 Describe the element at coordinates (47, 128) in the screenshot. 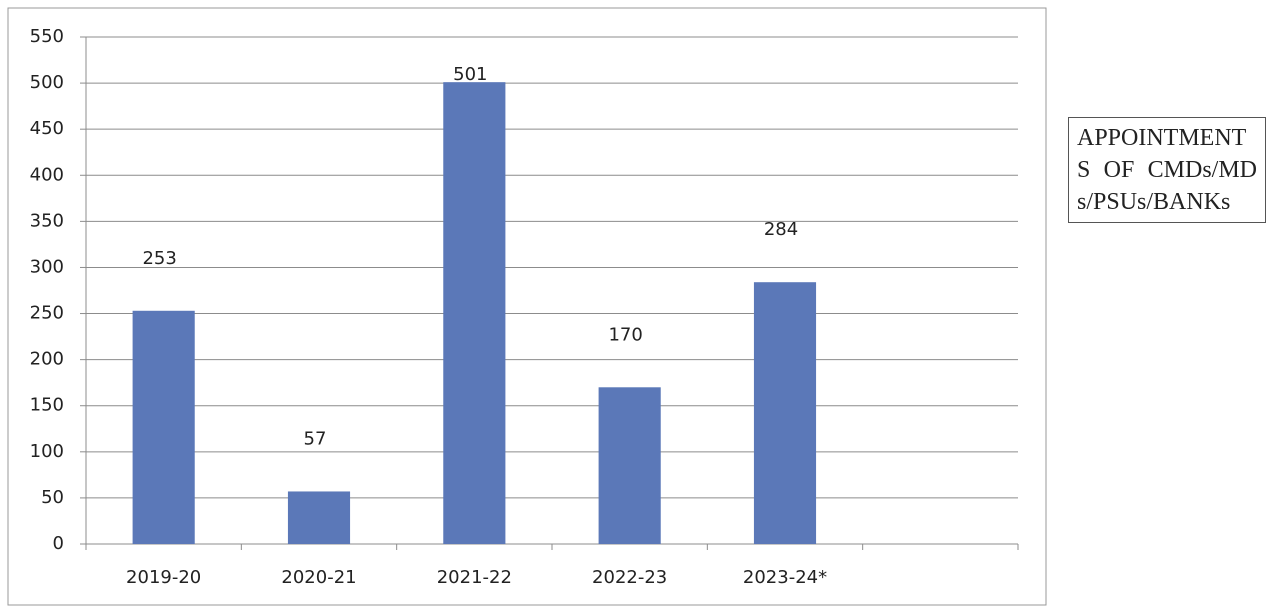

I see `y-tick-label: 450` at that location.